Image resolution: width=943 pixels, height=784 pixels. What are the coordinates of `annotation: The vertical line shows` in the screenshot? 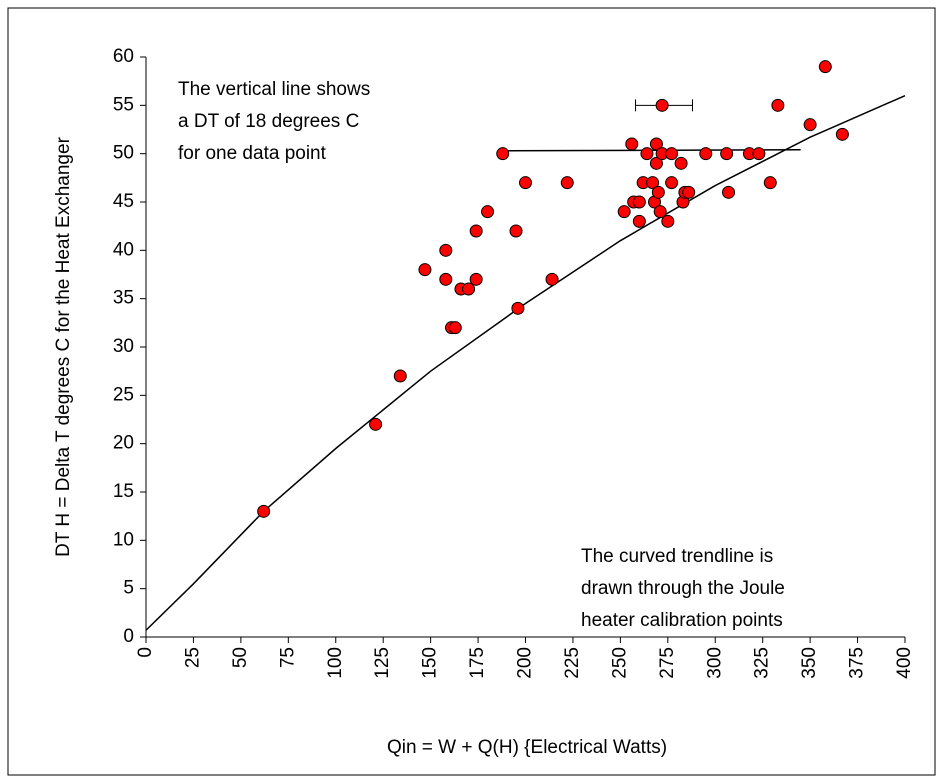 It's located at (274, 89).